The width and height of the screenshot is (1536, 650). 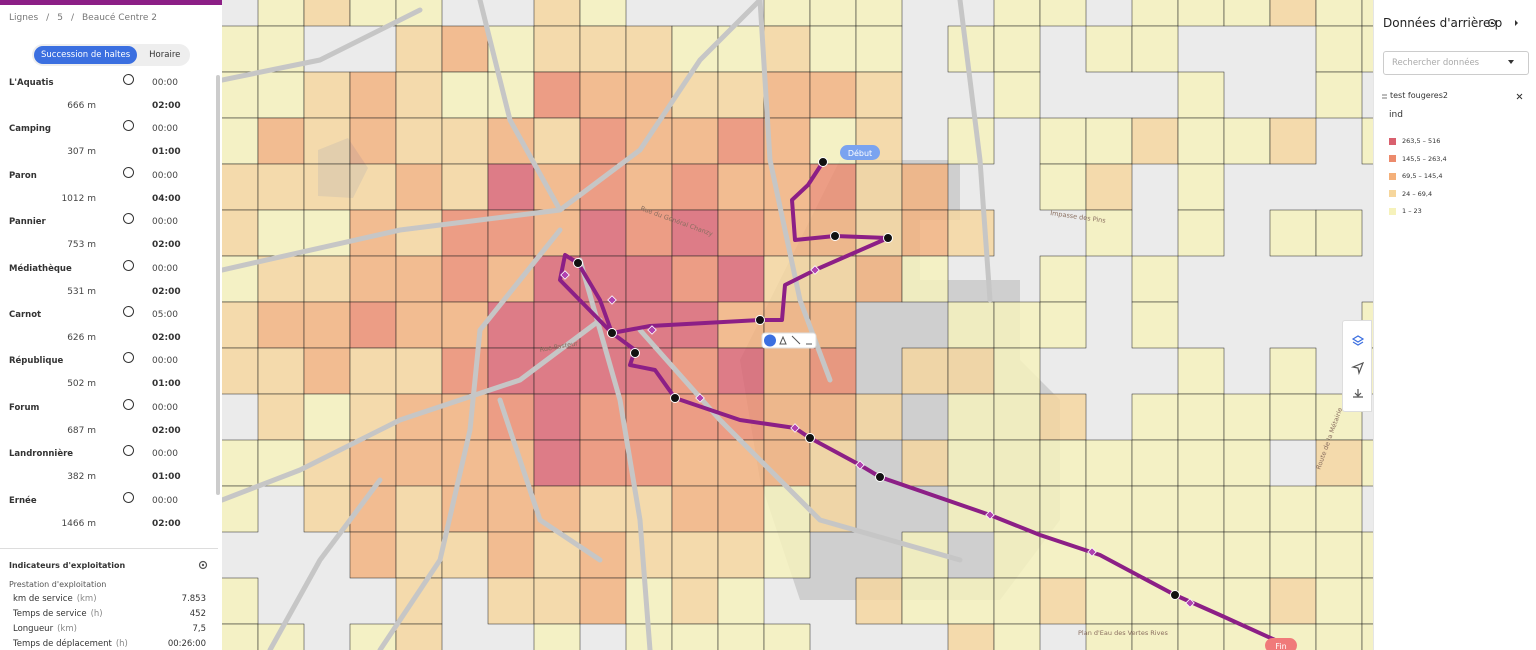 What do you see at coordinates (1405, 211) in the screenshot?
I see `legend-item: 1 – 23` at bounding box center [1405, 211].